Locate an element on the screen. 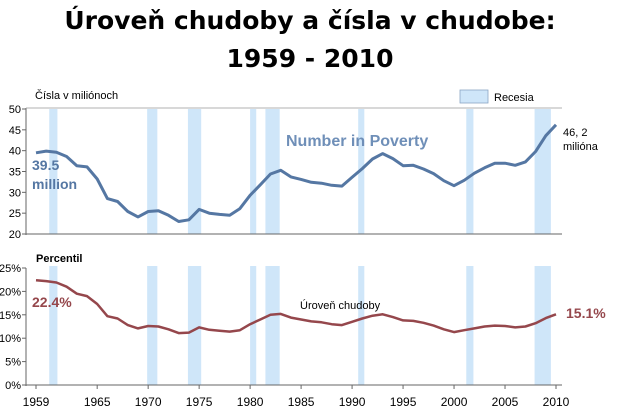 The width and height of the screenshot is (620, 414). annotation-start-rate: 22.4% is located at coordinates (52, 302).